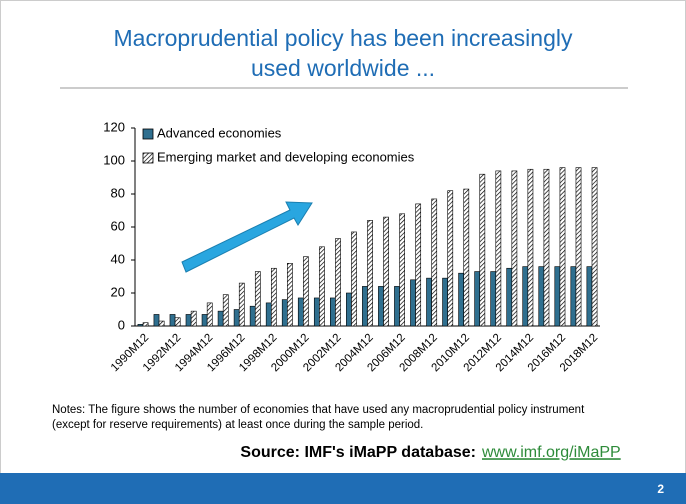  What do you see at coordinates (114, 159) in the screenshot?
I see `y-tick-label: 100` at bounding box center [114, 159].